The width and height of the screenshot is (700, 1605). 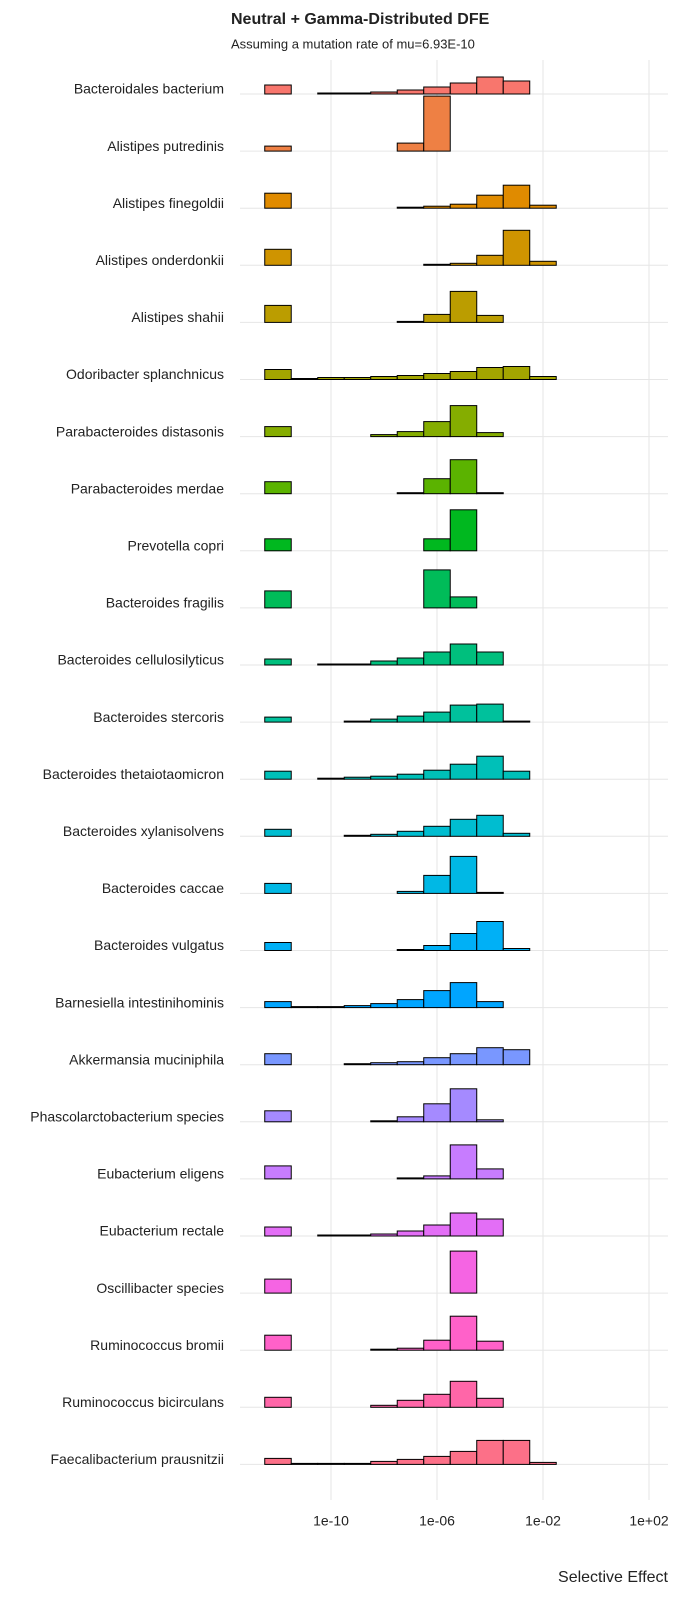 What do you see at coordinates (157, 1345) in the screenshot?
I see `row-label: Ruminococcus bromii` at bounding box center [157, 1345].